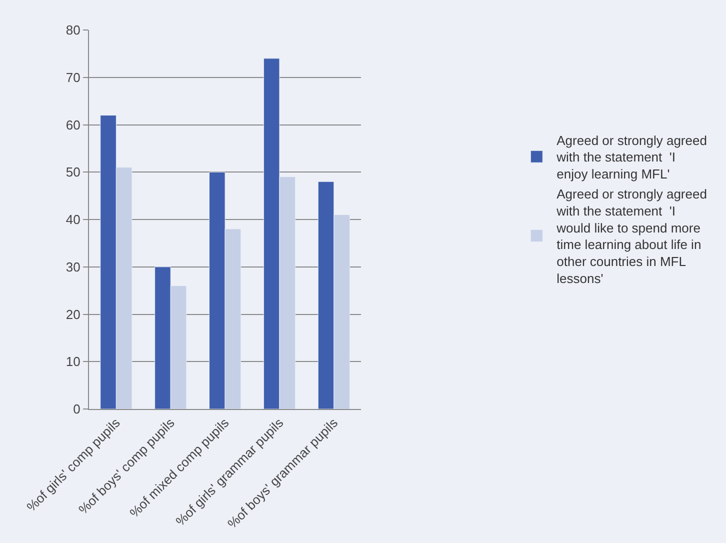 Image resolution: width=726 pixels, height=543 pixels. Describe the element at coordinates (73, 77) in the screenshot. I see `y-tick-label: 70` at that location.